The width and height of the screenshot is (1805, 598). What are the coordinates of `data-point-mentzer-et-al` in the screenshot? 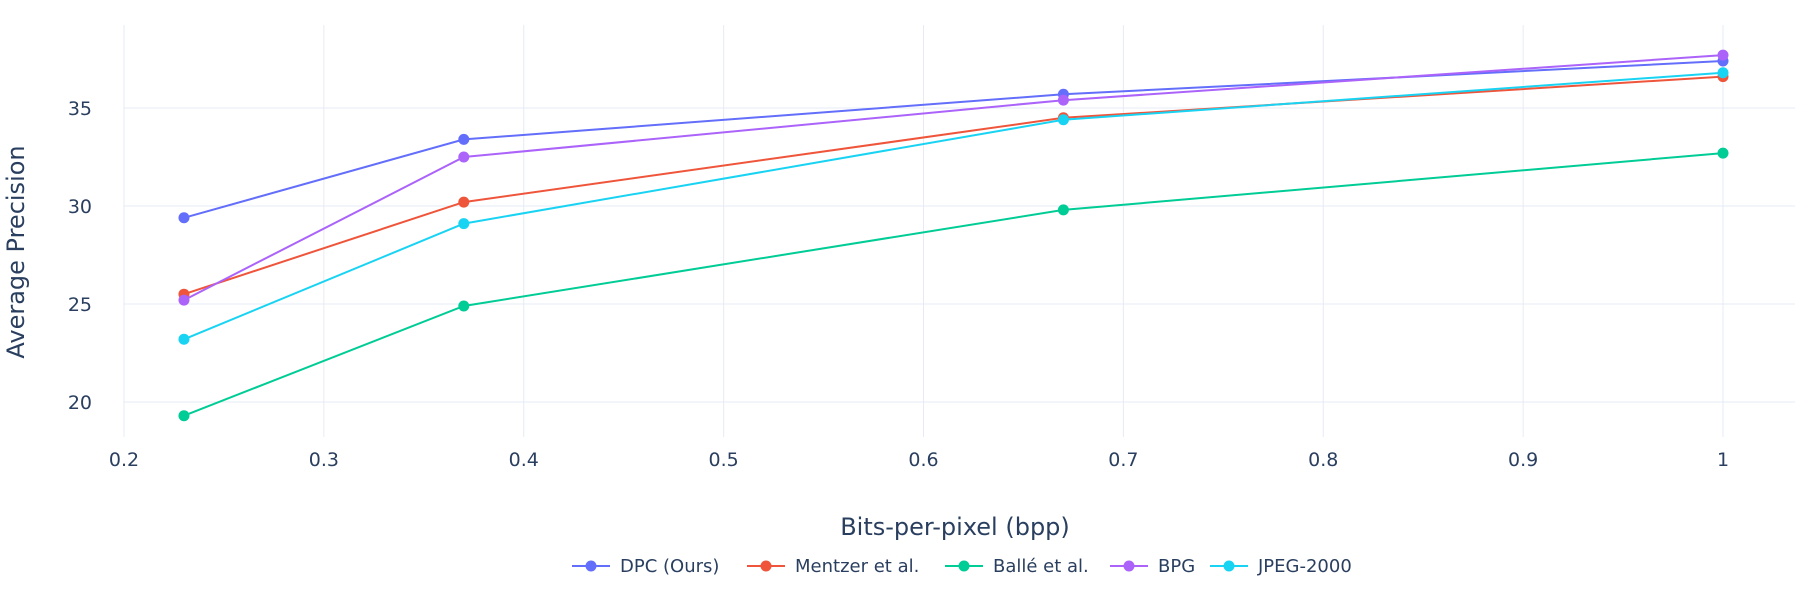 It's located at (464, 202).